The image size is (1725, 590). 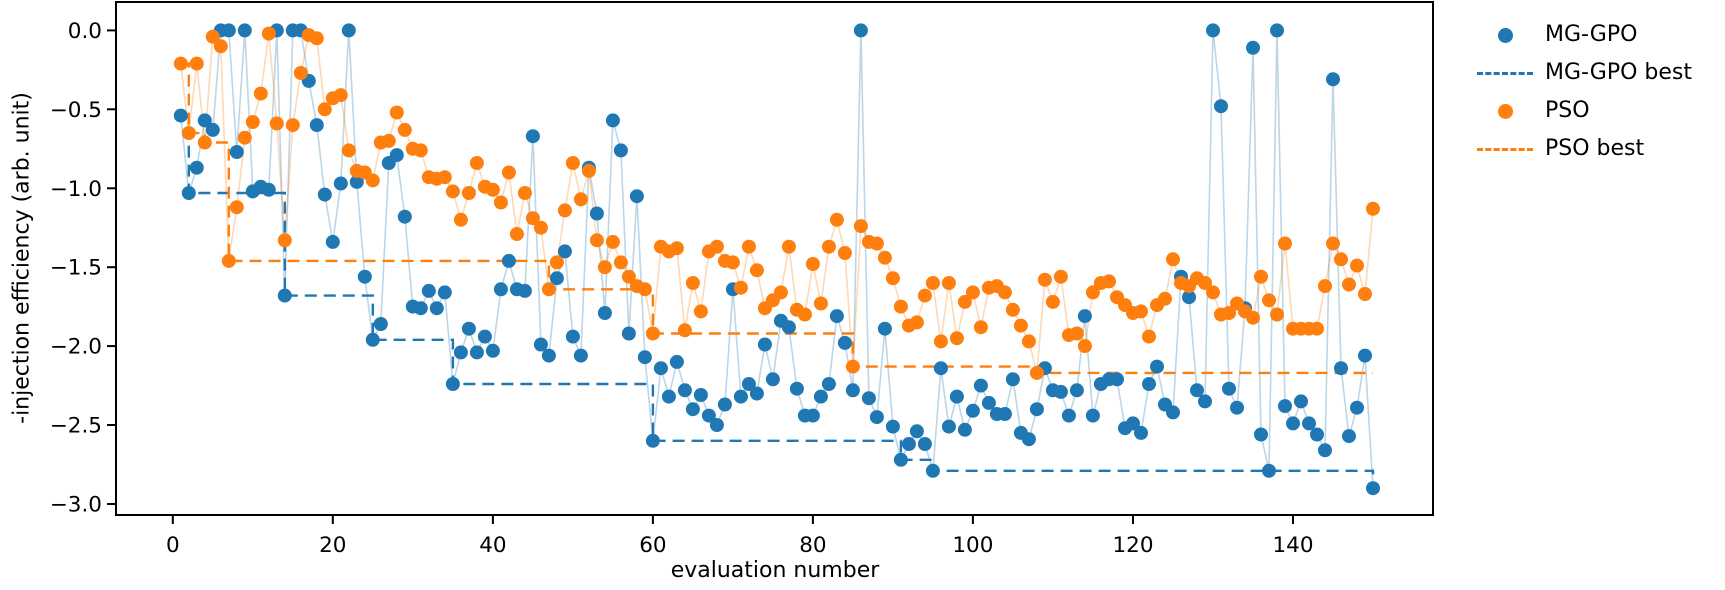 I want to click on x-tick-label-120: 120, so click(x=1132, y=545).